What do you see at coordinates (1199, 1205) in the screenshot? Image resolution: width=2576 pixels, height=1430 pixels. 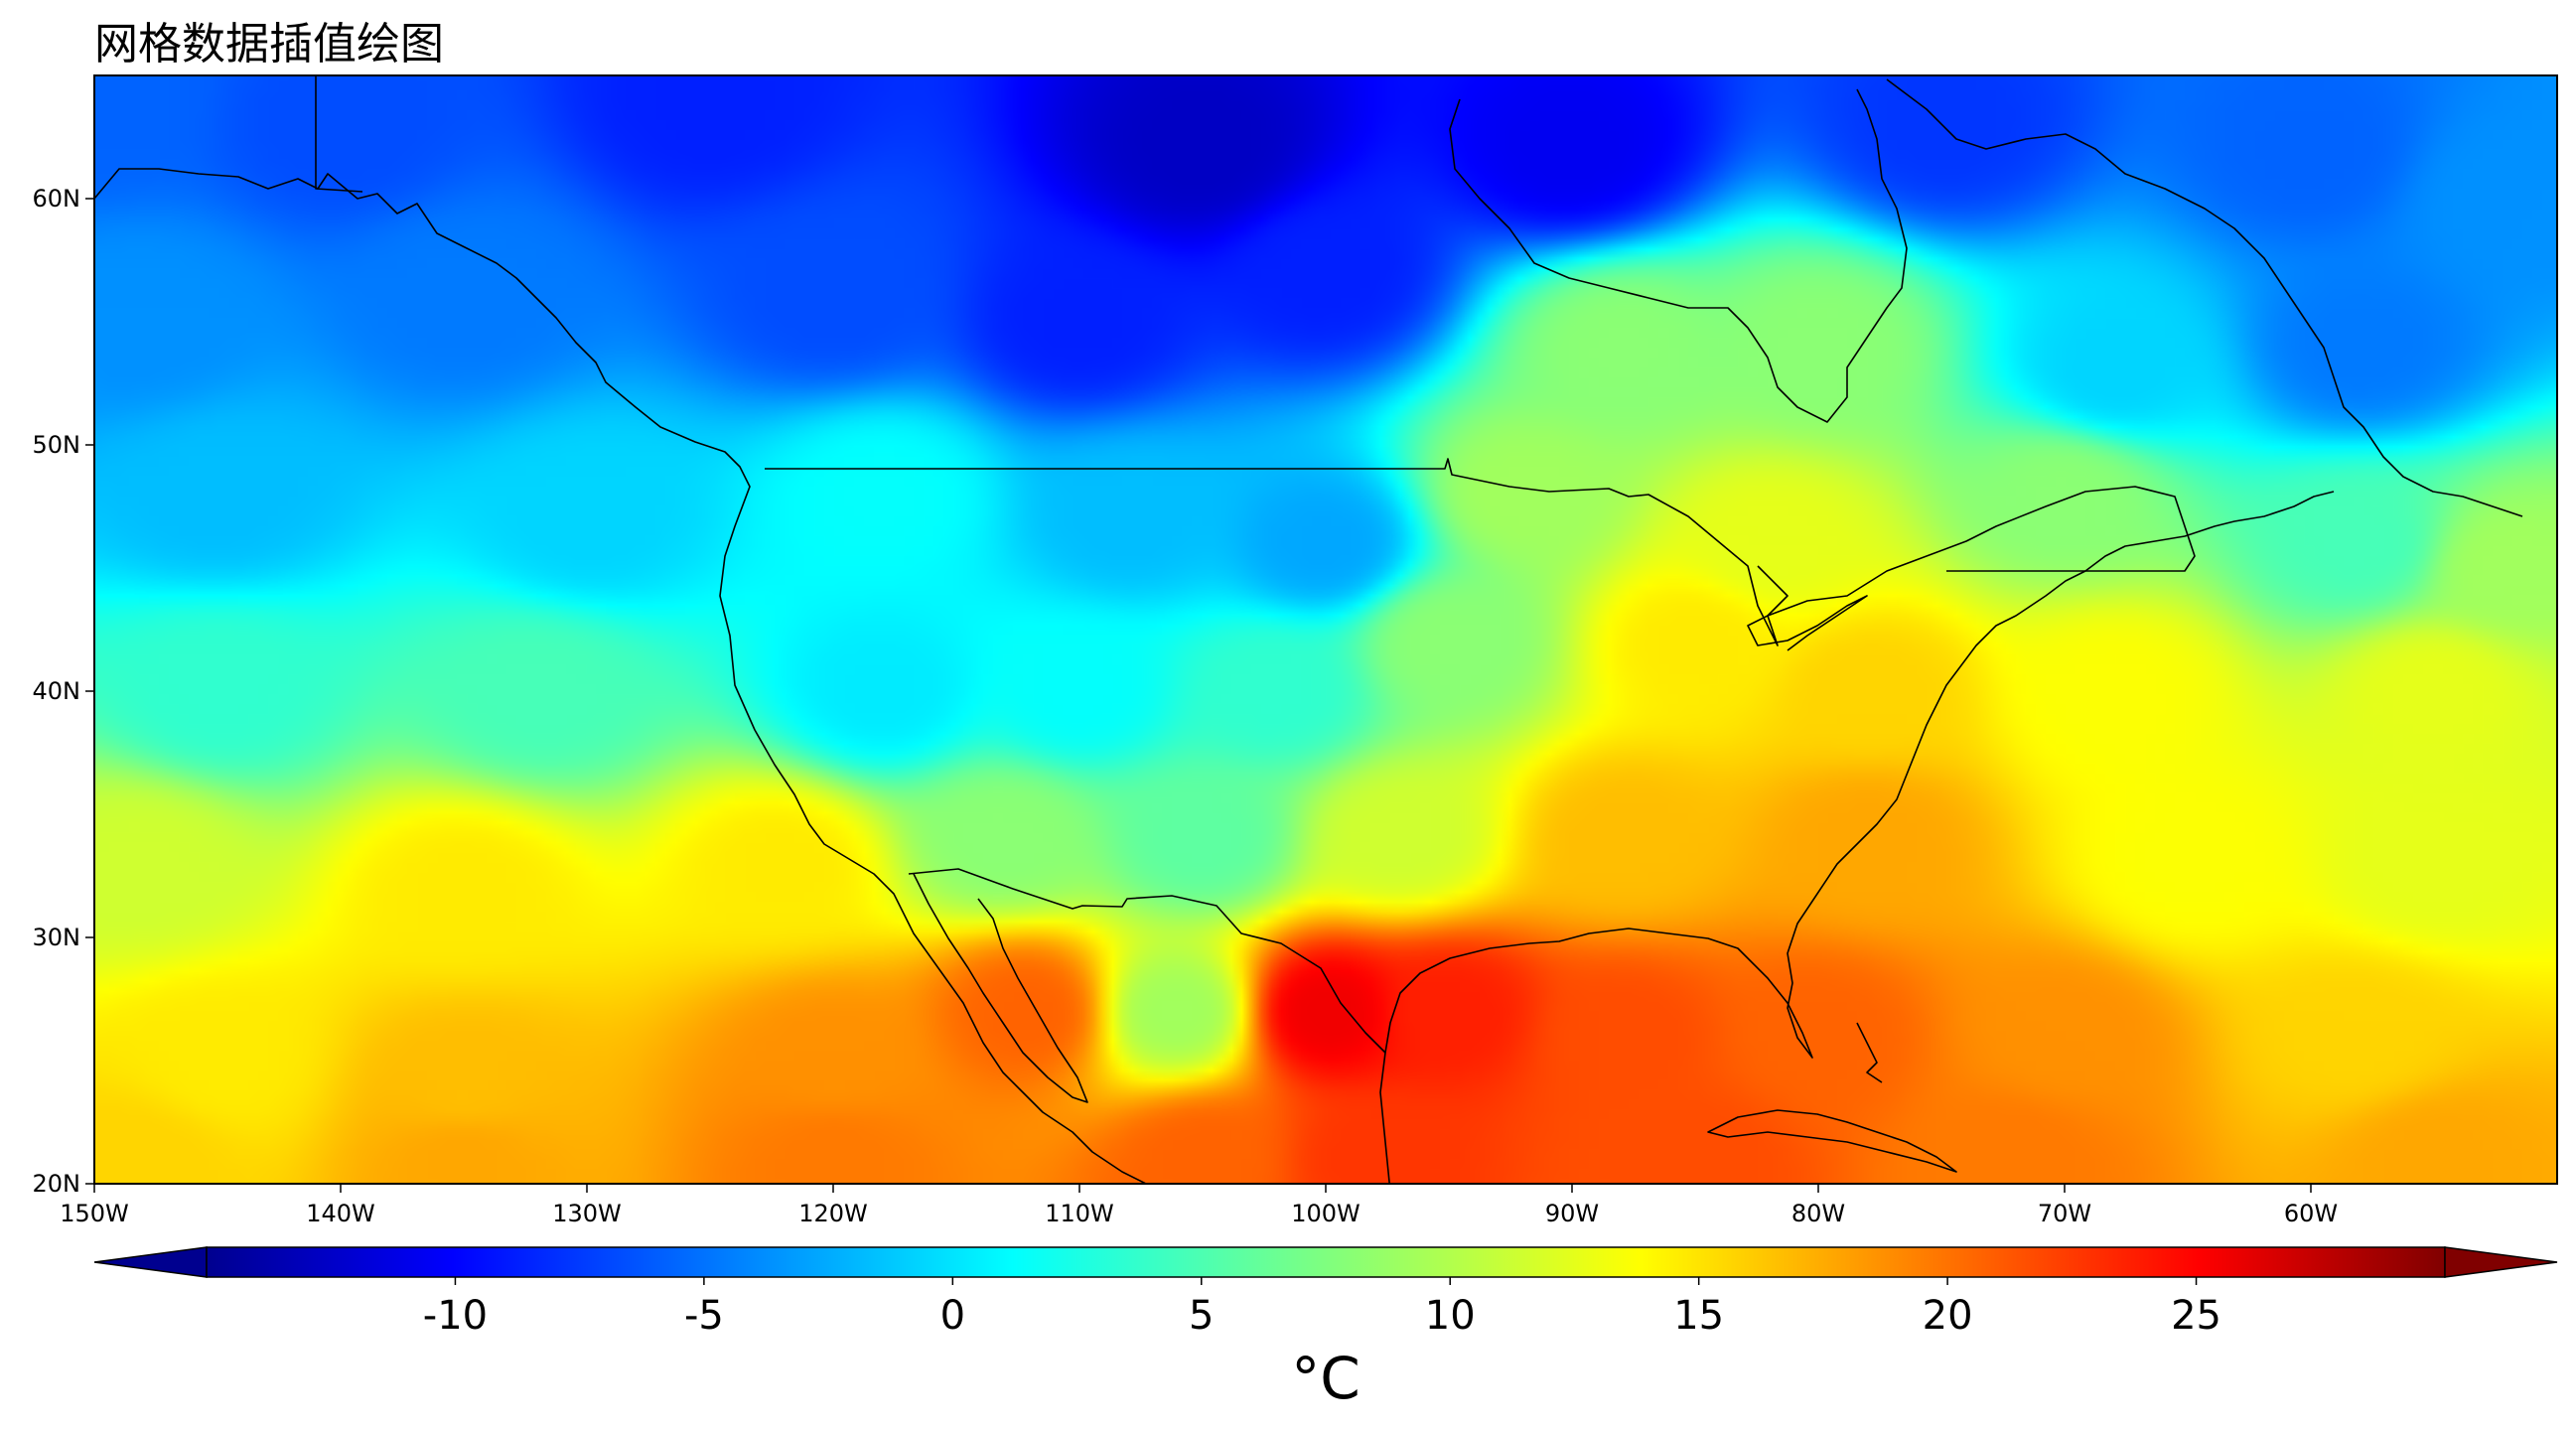 I see `x-axis: 150W 140W 130W 120W 110W 100W 90W 80W 70W 60W` at bounding box center [1199, 1205].